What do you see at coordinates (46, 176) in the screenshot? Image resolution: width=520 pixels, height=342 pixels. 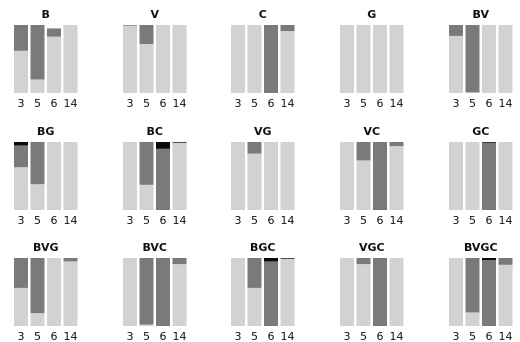 I see `panel-bg: BG 3 5 6 14` at bounding box center [46, 176].